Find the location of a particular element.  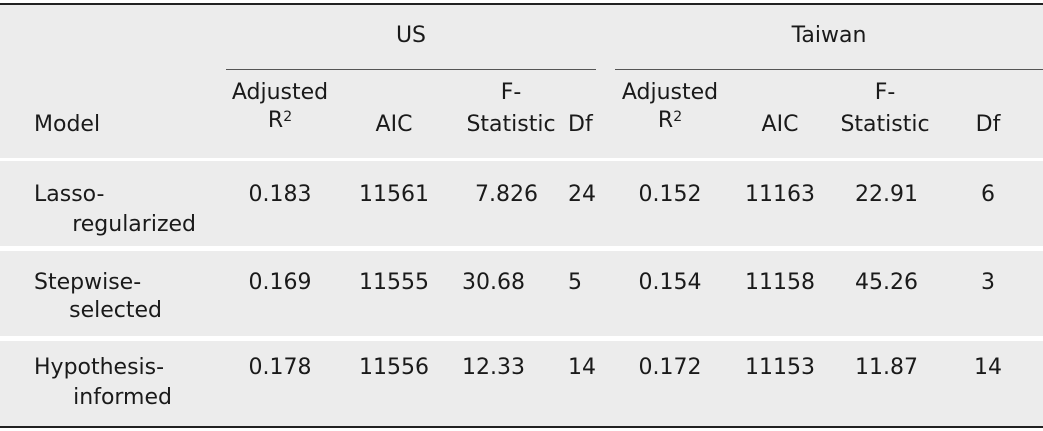

group-header-us: US is located at coordinates (411, 35).